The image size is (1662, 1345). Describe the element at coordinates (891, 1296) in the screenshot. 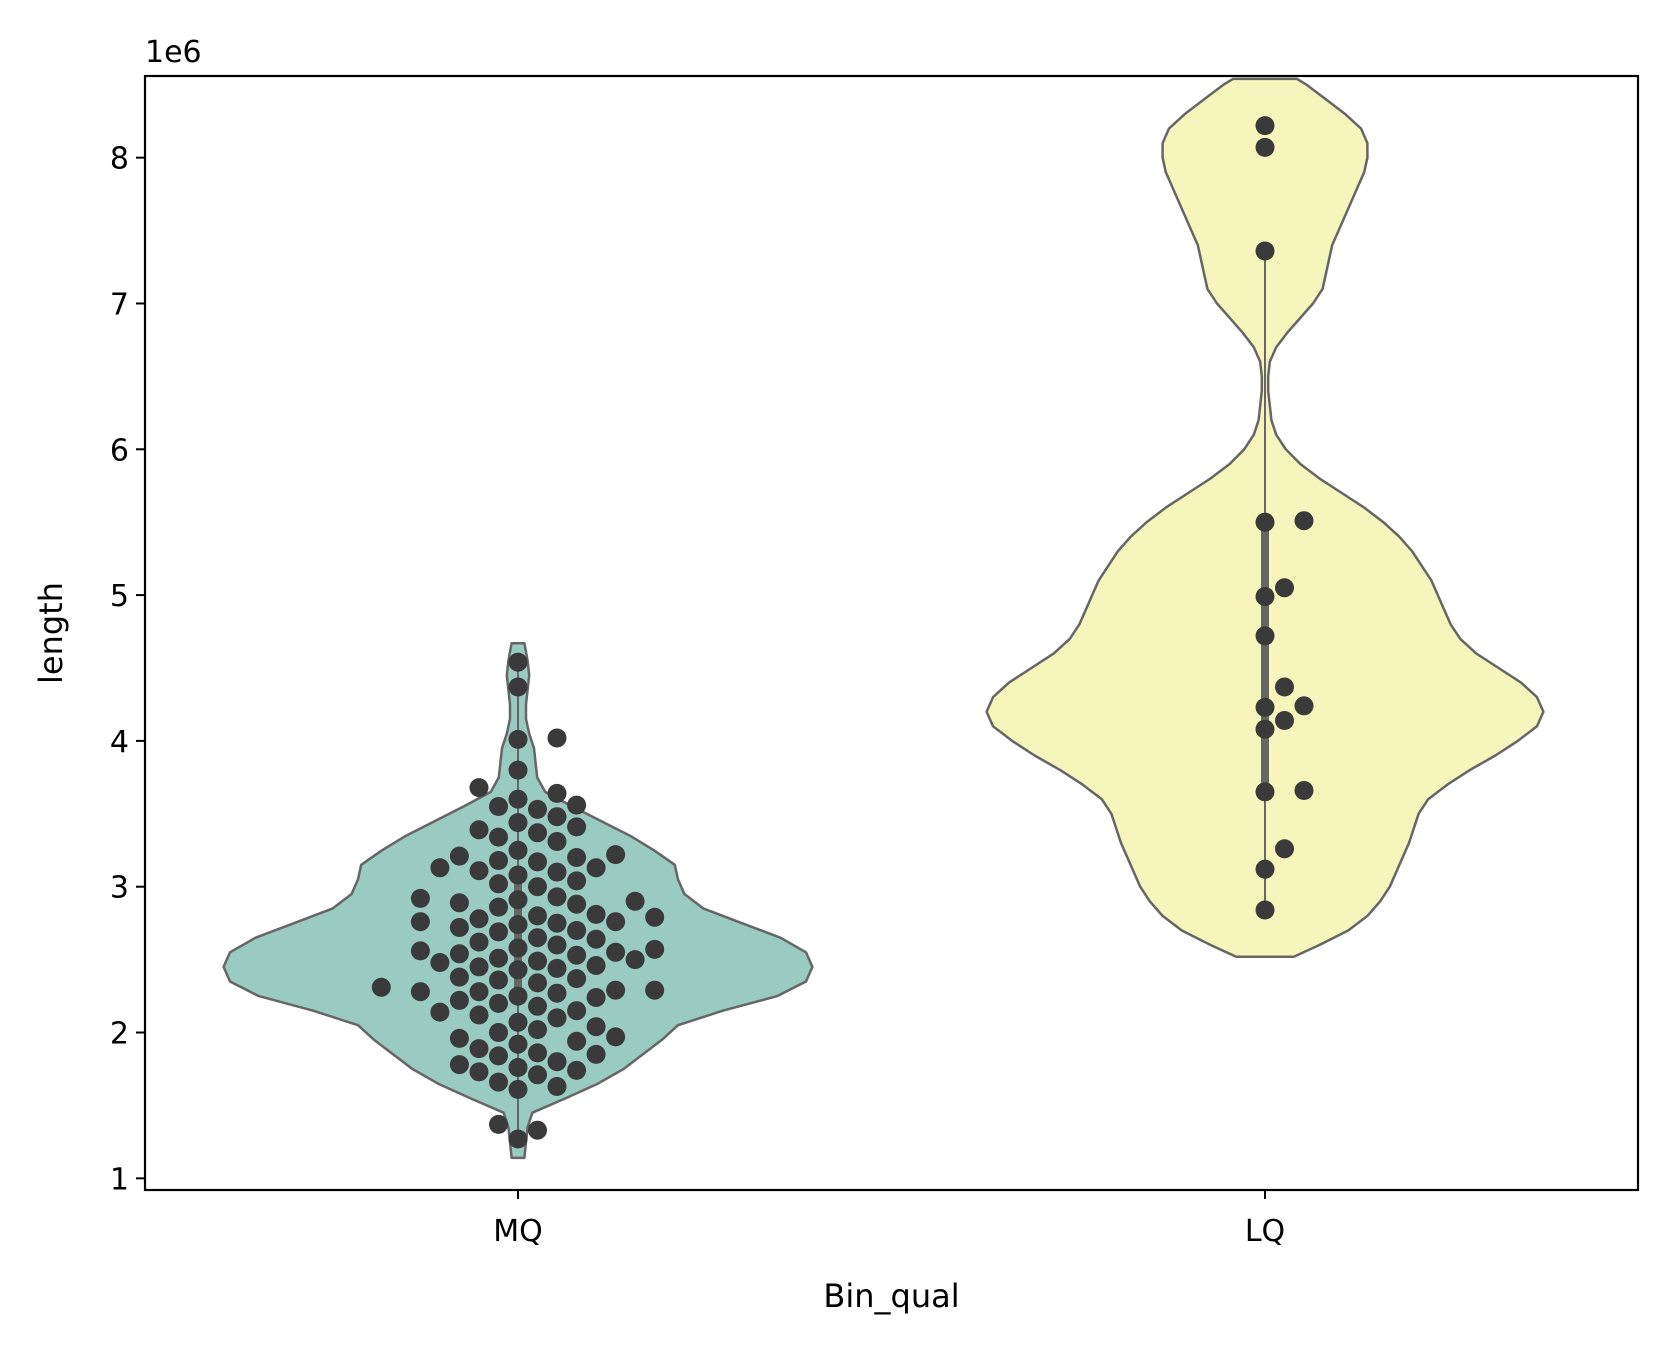

I see `x-axis-label: Bin_qual` at that location.